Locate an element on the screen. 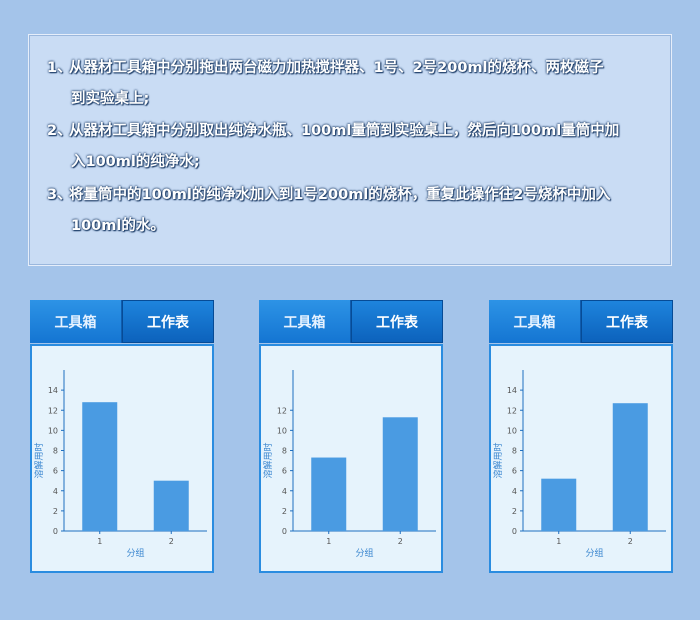 The width and height of the screenshot is (700, 620). worksheet-panel-2: 工具箱 工作表 0 2 4 6 8 10 12 1 2 分组 溶解用时 is located at coordinates (351, 436).